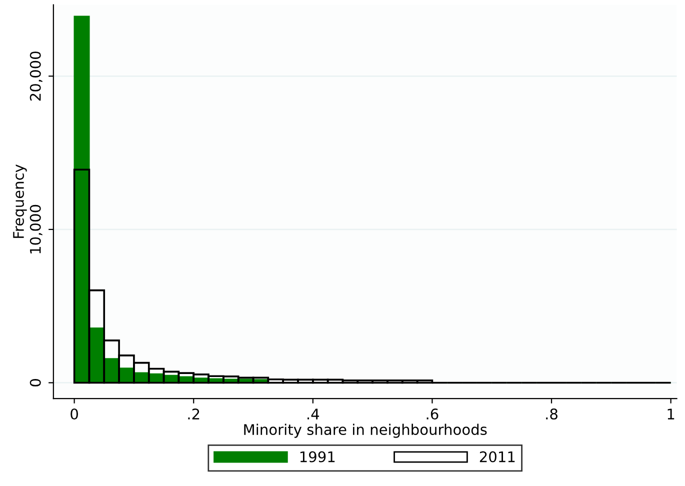 Image resolution: width=685 pixels, height=486 pixels. What do you see at coordinates (552, 414) in the screenshot?
I see `x-tick-label: .8` at bounding box center [552, 414].